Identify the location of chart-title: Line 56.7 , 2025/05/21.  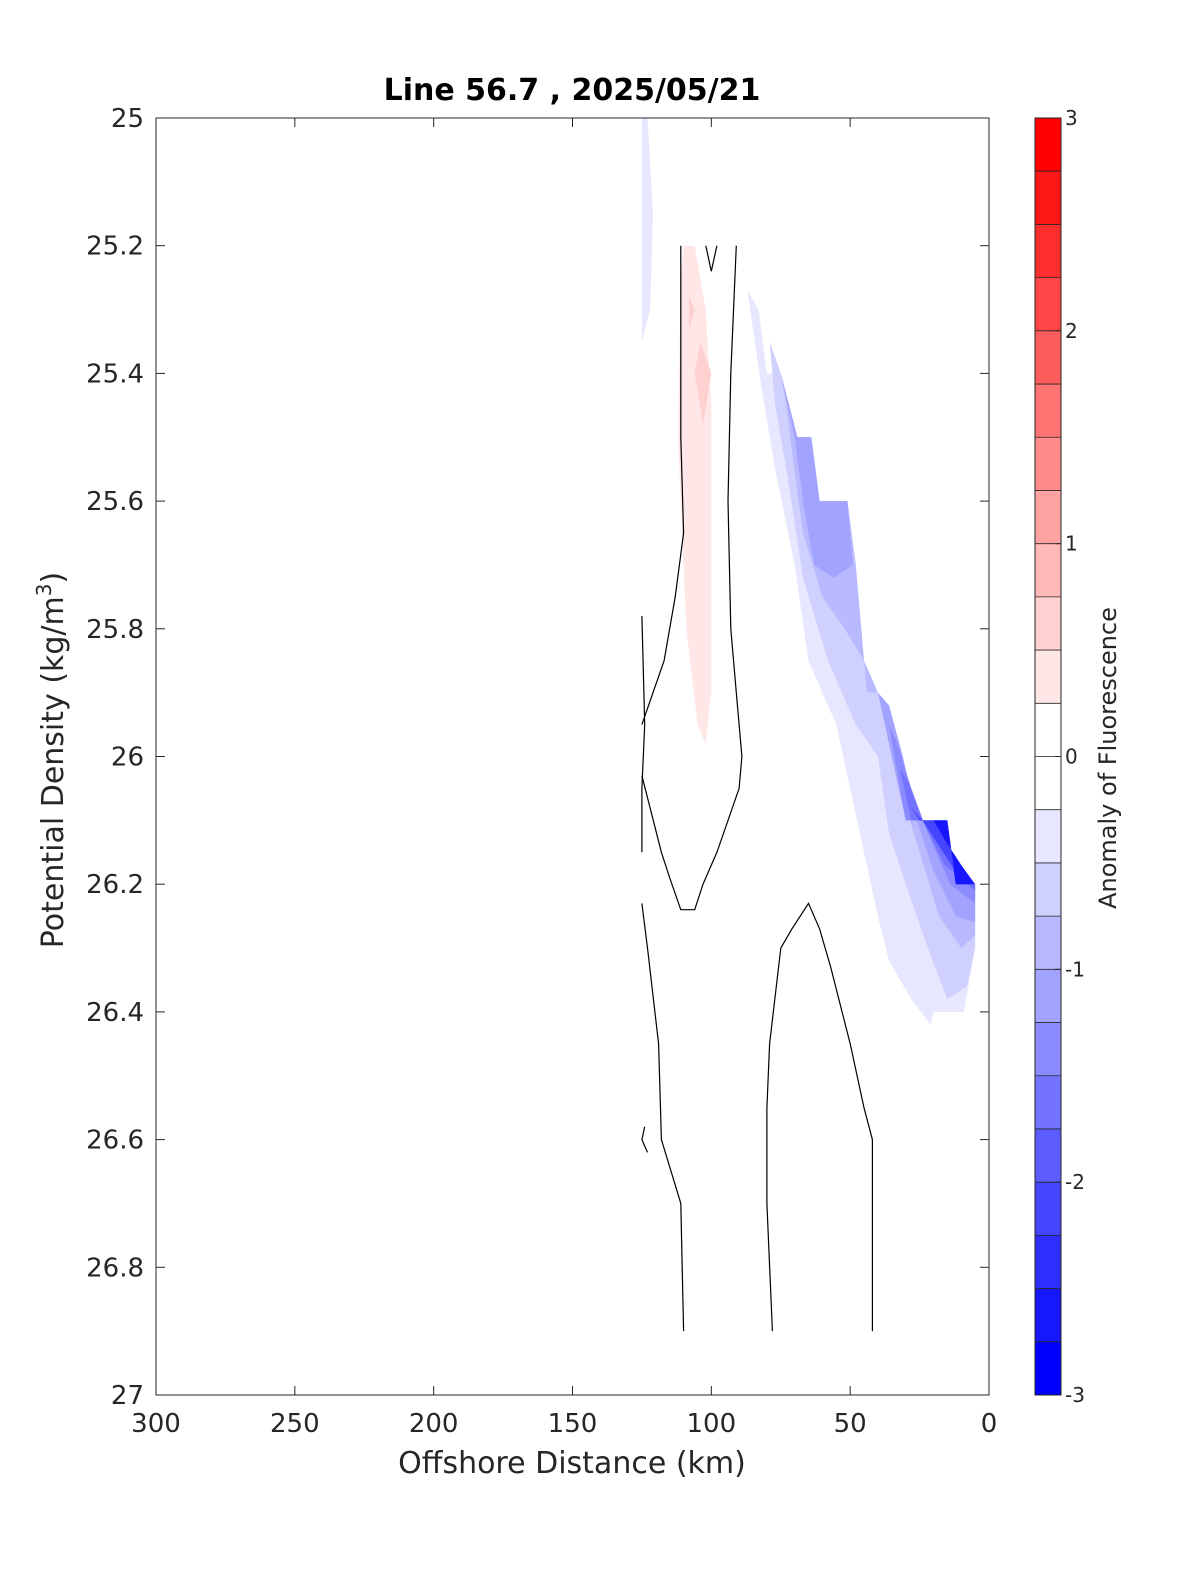
(572, 90).